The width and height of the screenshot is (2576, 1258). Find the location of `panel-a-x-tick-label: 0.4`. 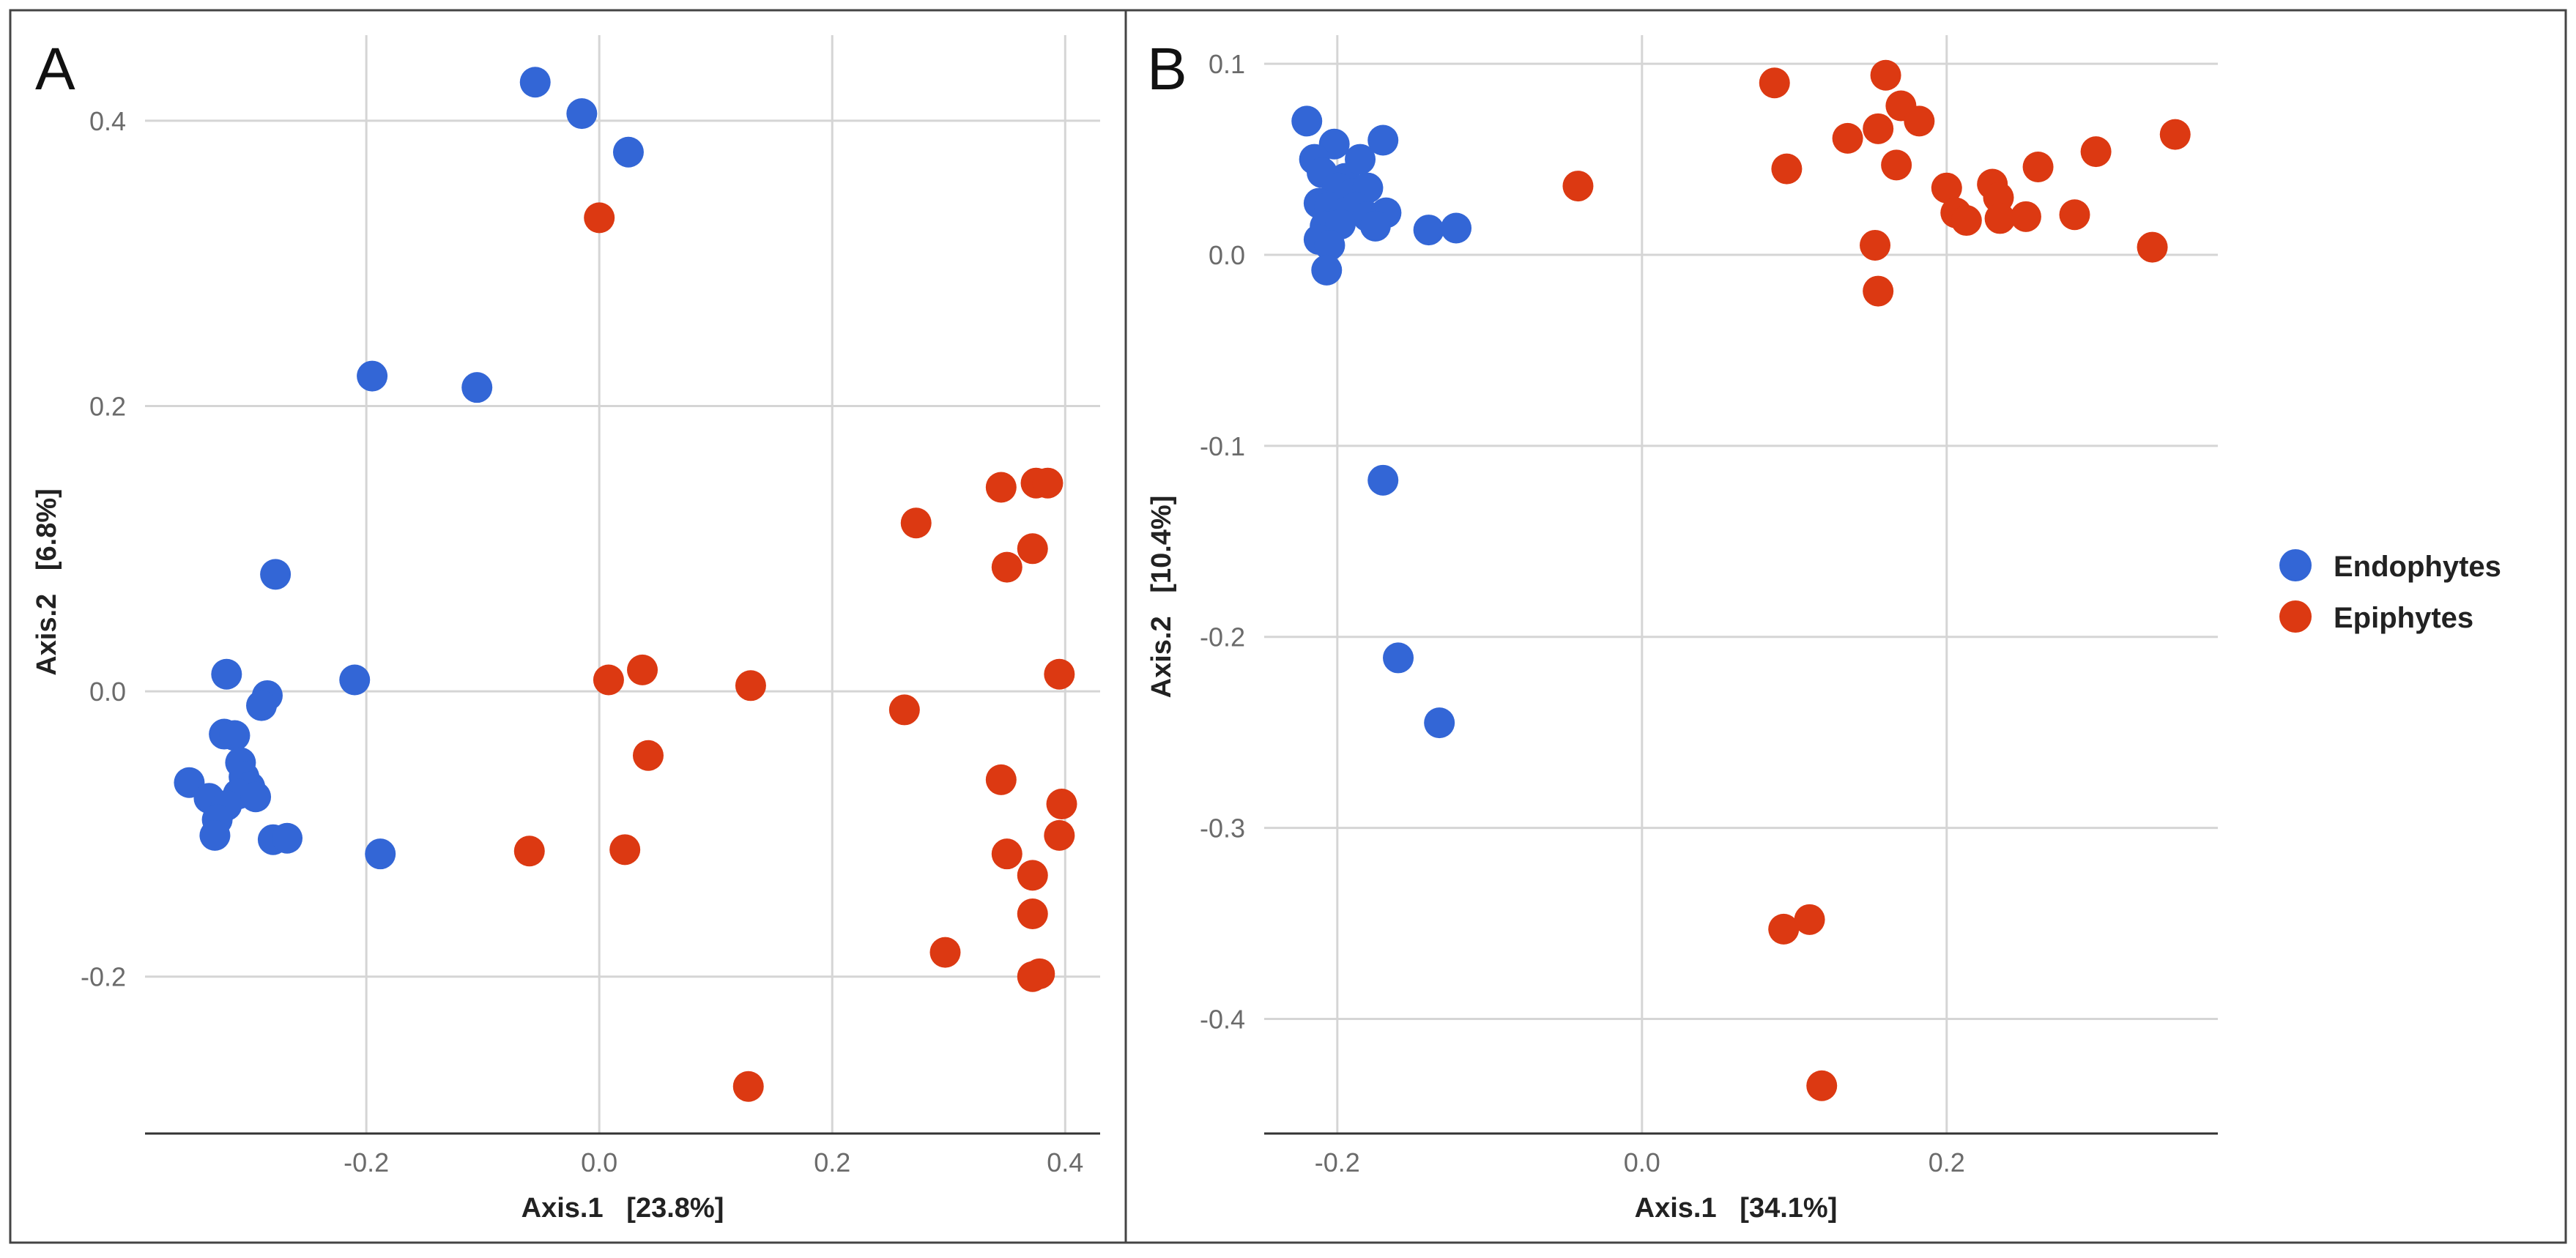

panel-a-x-tick-label: 0.4 is located at coordinates (1065, 1162).